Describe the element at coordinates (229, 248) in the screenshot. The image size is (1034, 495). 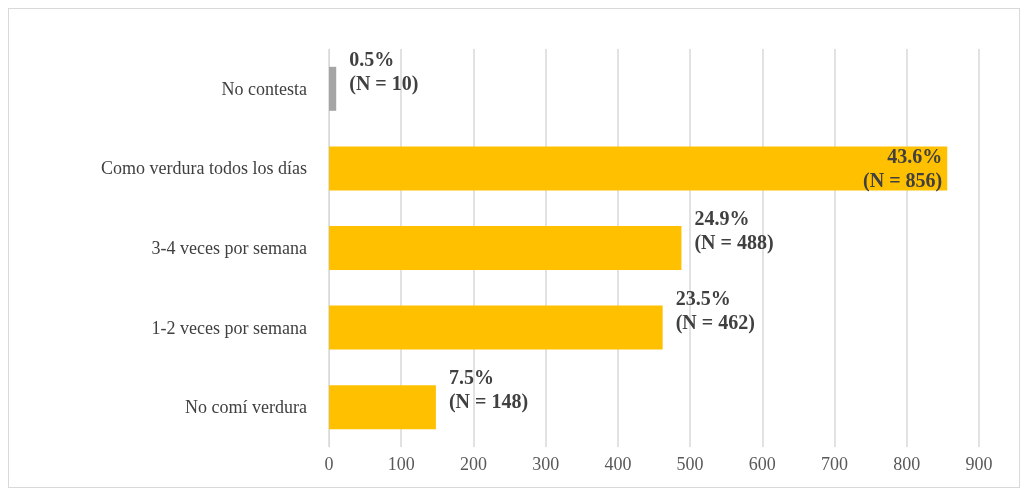
I see `y-tick-label: 3-4 veces por semana` at that location.